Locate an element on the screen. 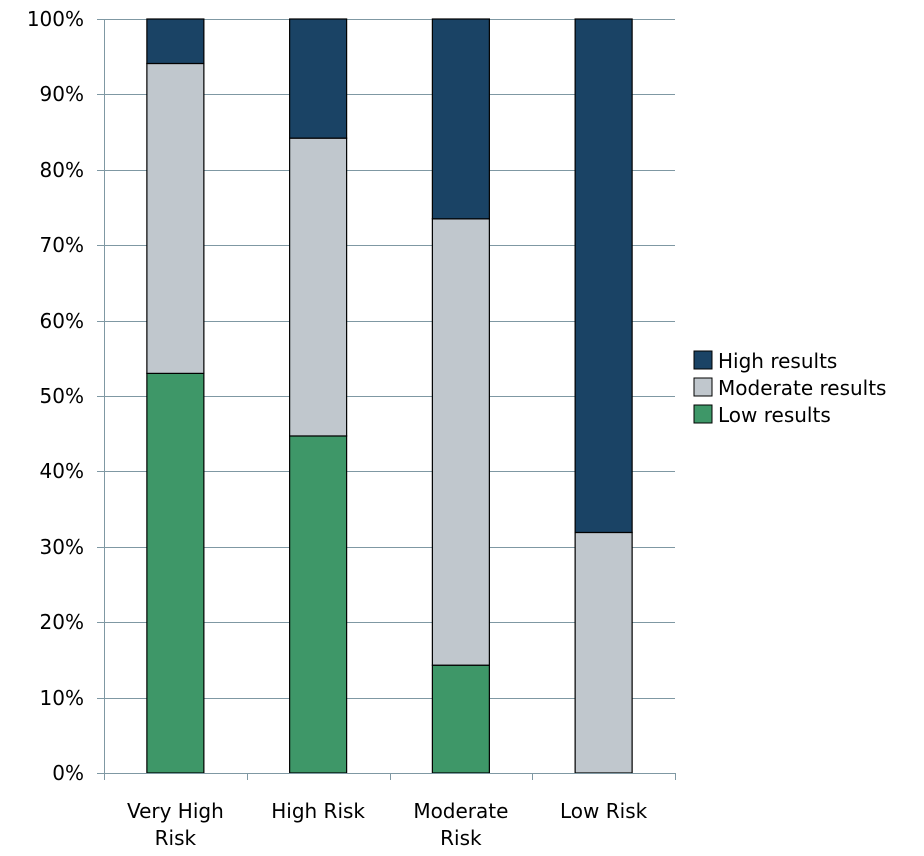 The width and height of the screenshot is (924, 856). legend: High results Moderate results Low results is located at coordinates (789, 388).